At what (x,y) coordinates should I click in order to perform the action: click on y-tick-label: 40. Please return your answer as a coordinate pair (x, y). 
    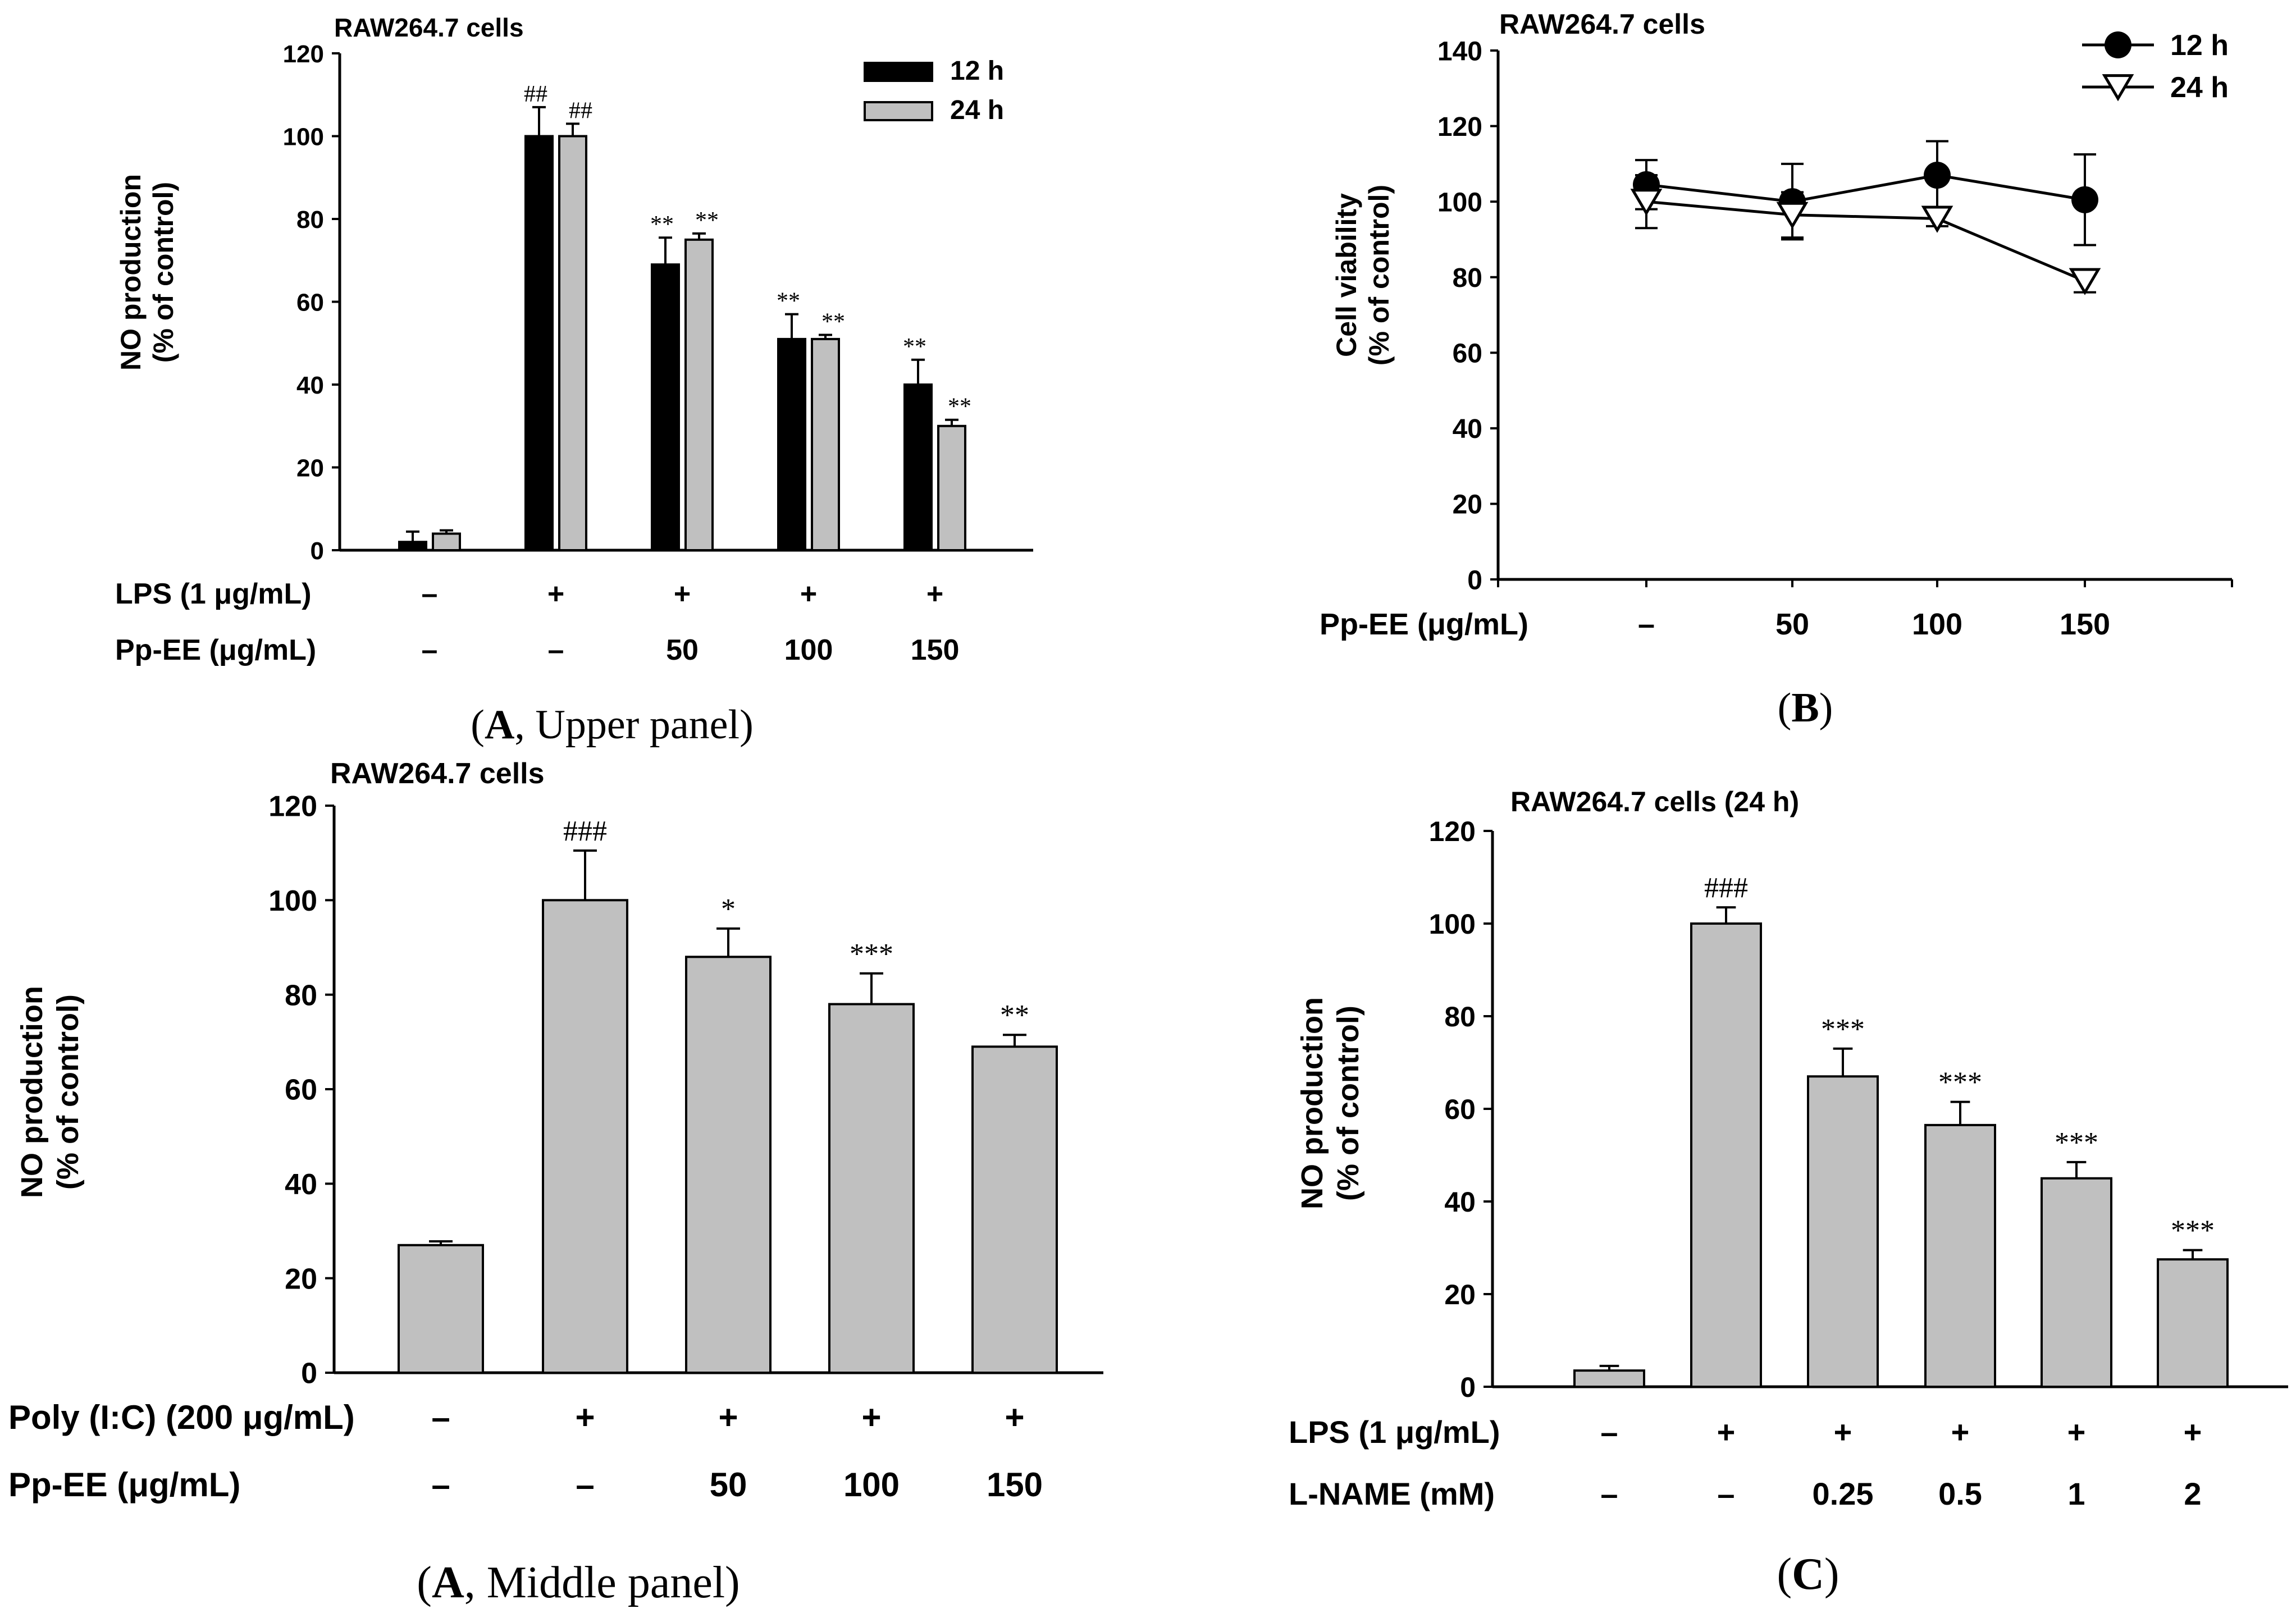
    Looking at the image, I should click on (1468, 429).